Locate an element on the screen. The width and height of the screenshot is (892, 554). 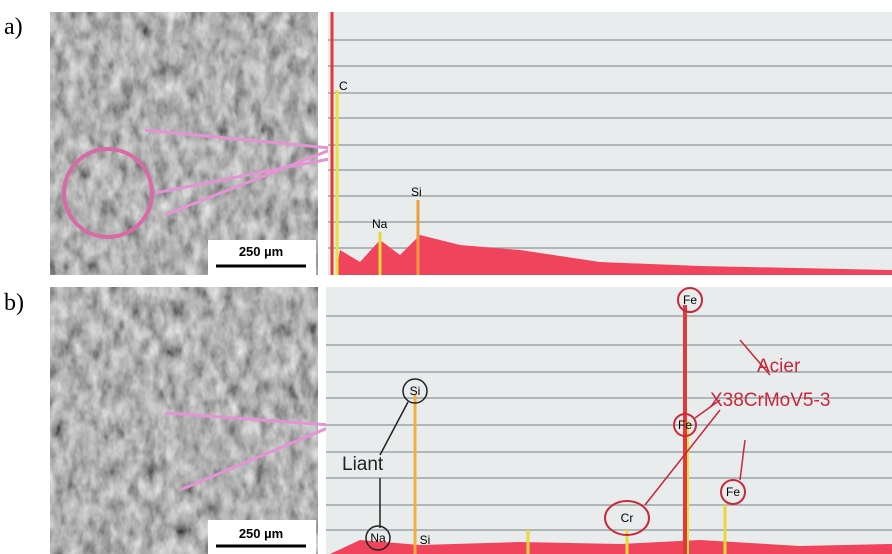
peak-label: Cr is located at coordinates (627, 518).